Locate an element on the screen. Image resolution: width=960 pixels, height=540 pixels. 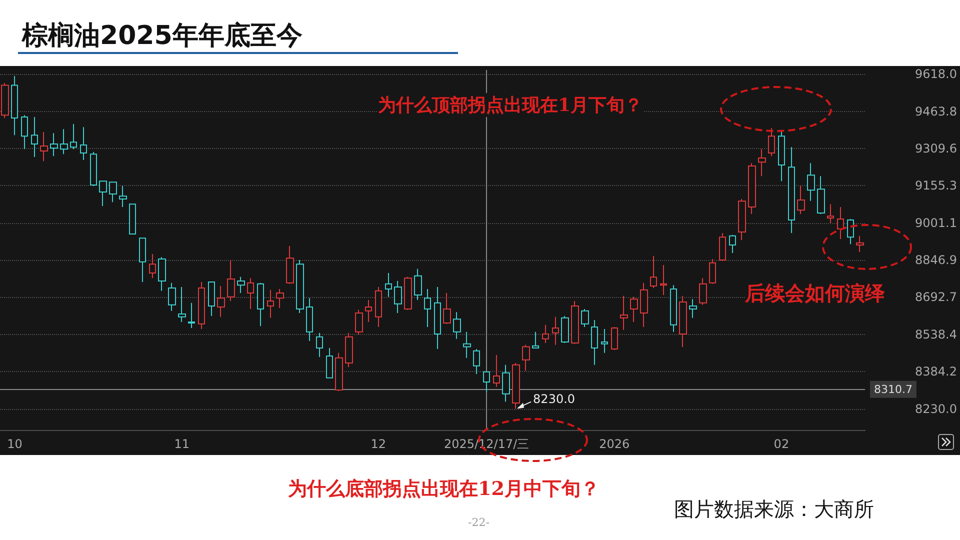
y-tick-label: 8384.2 is located at coordinates (936, 371).